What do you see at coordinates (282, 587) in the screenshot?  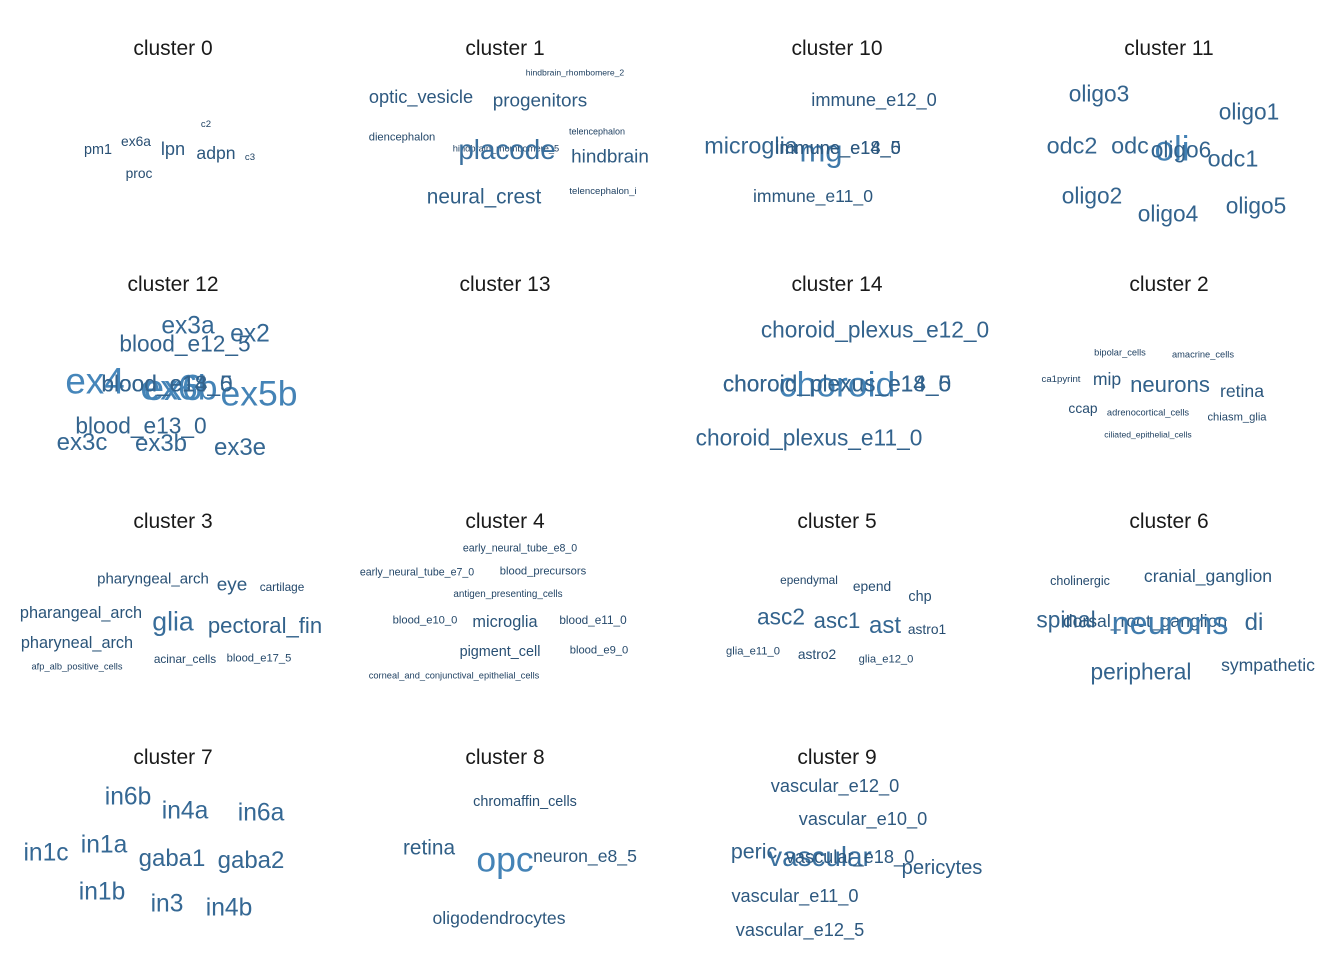 I see `word-label: cartilage` at bounding box center [282, 587].